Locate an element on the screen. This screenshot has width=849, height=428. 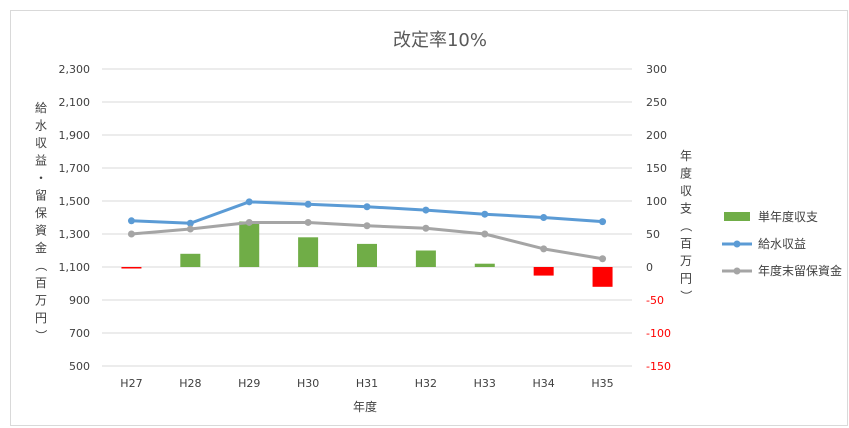
x-tick-label: H33 is located at coordinates (485, 383).